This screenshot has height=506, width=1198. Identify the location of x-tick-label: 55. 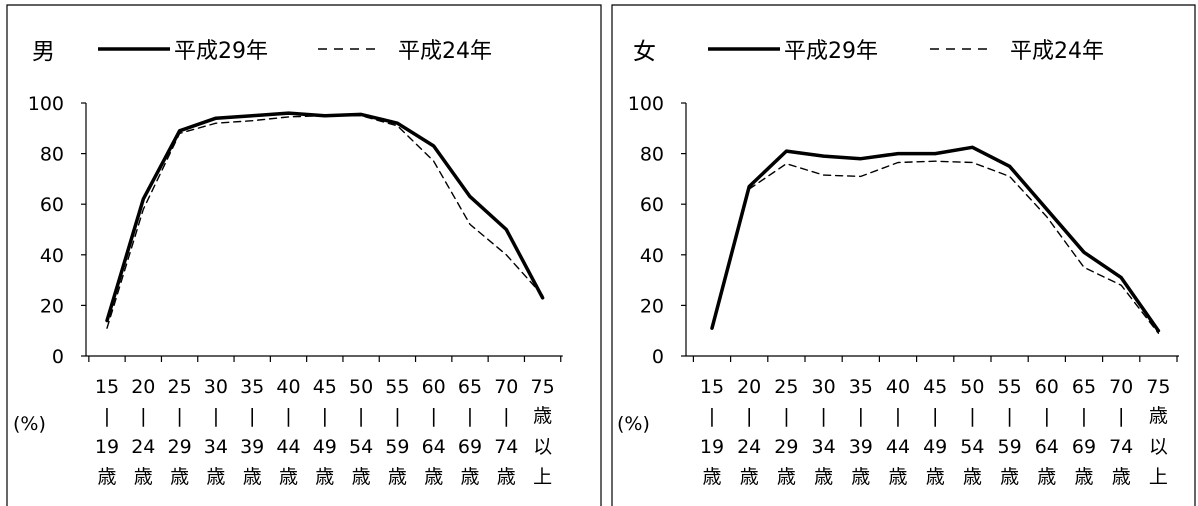
(397, 387).